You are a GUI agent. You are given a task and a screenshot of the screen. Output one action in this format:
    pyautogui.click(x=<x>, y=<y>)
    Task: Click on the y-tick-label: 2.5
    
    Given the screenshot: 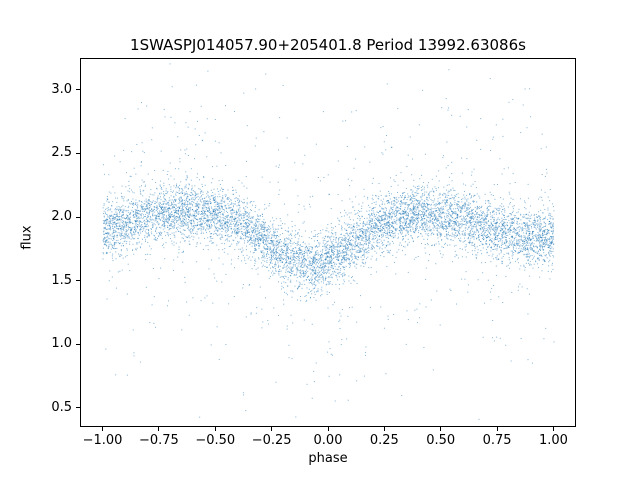 What is the action you would take?
    pyautogui.click(x=61, y=153)
    